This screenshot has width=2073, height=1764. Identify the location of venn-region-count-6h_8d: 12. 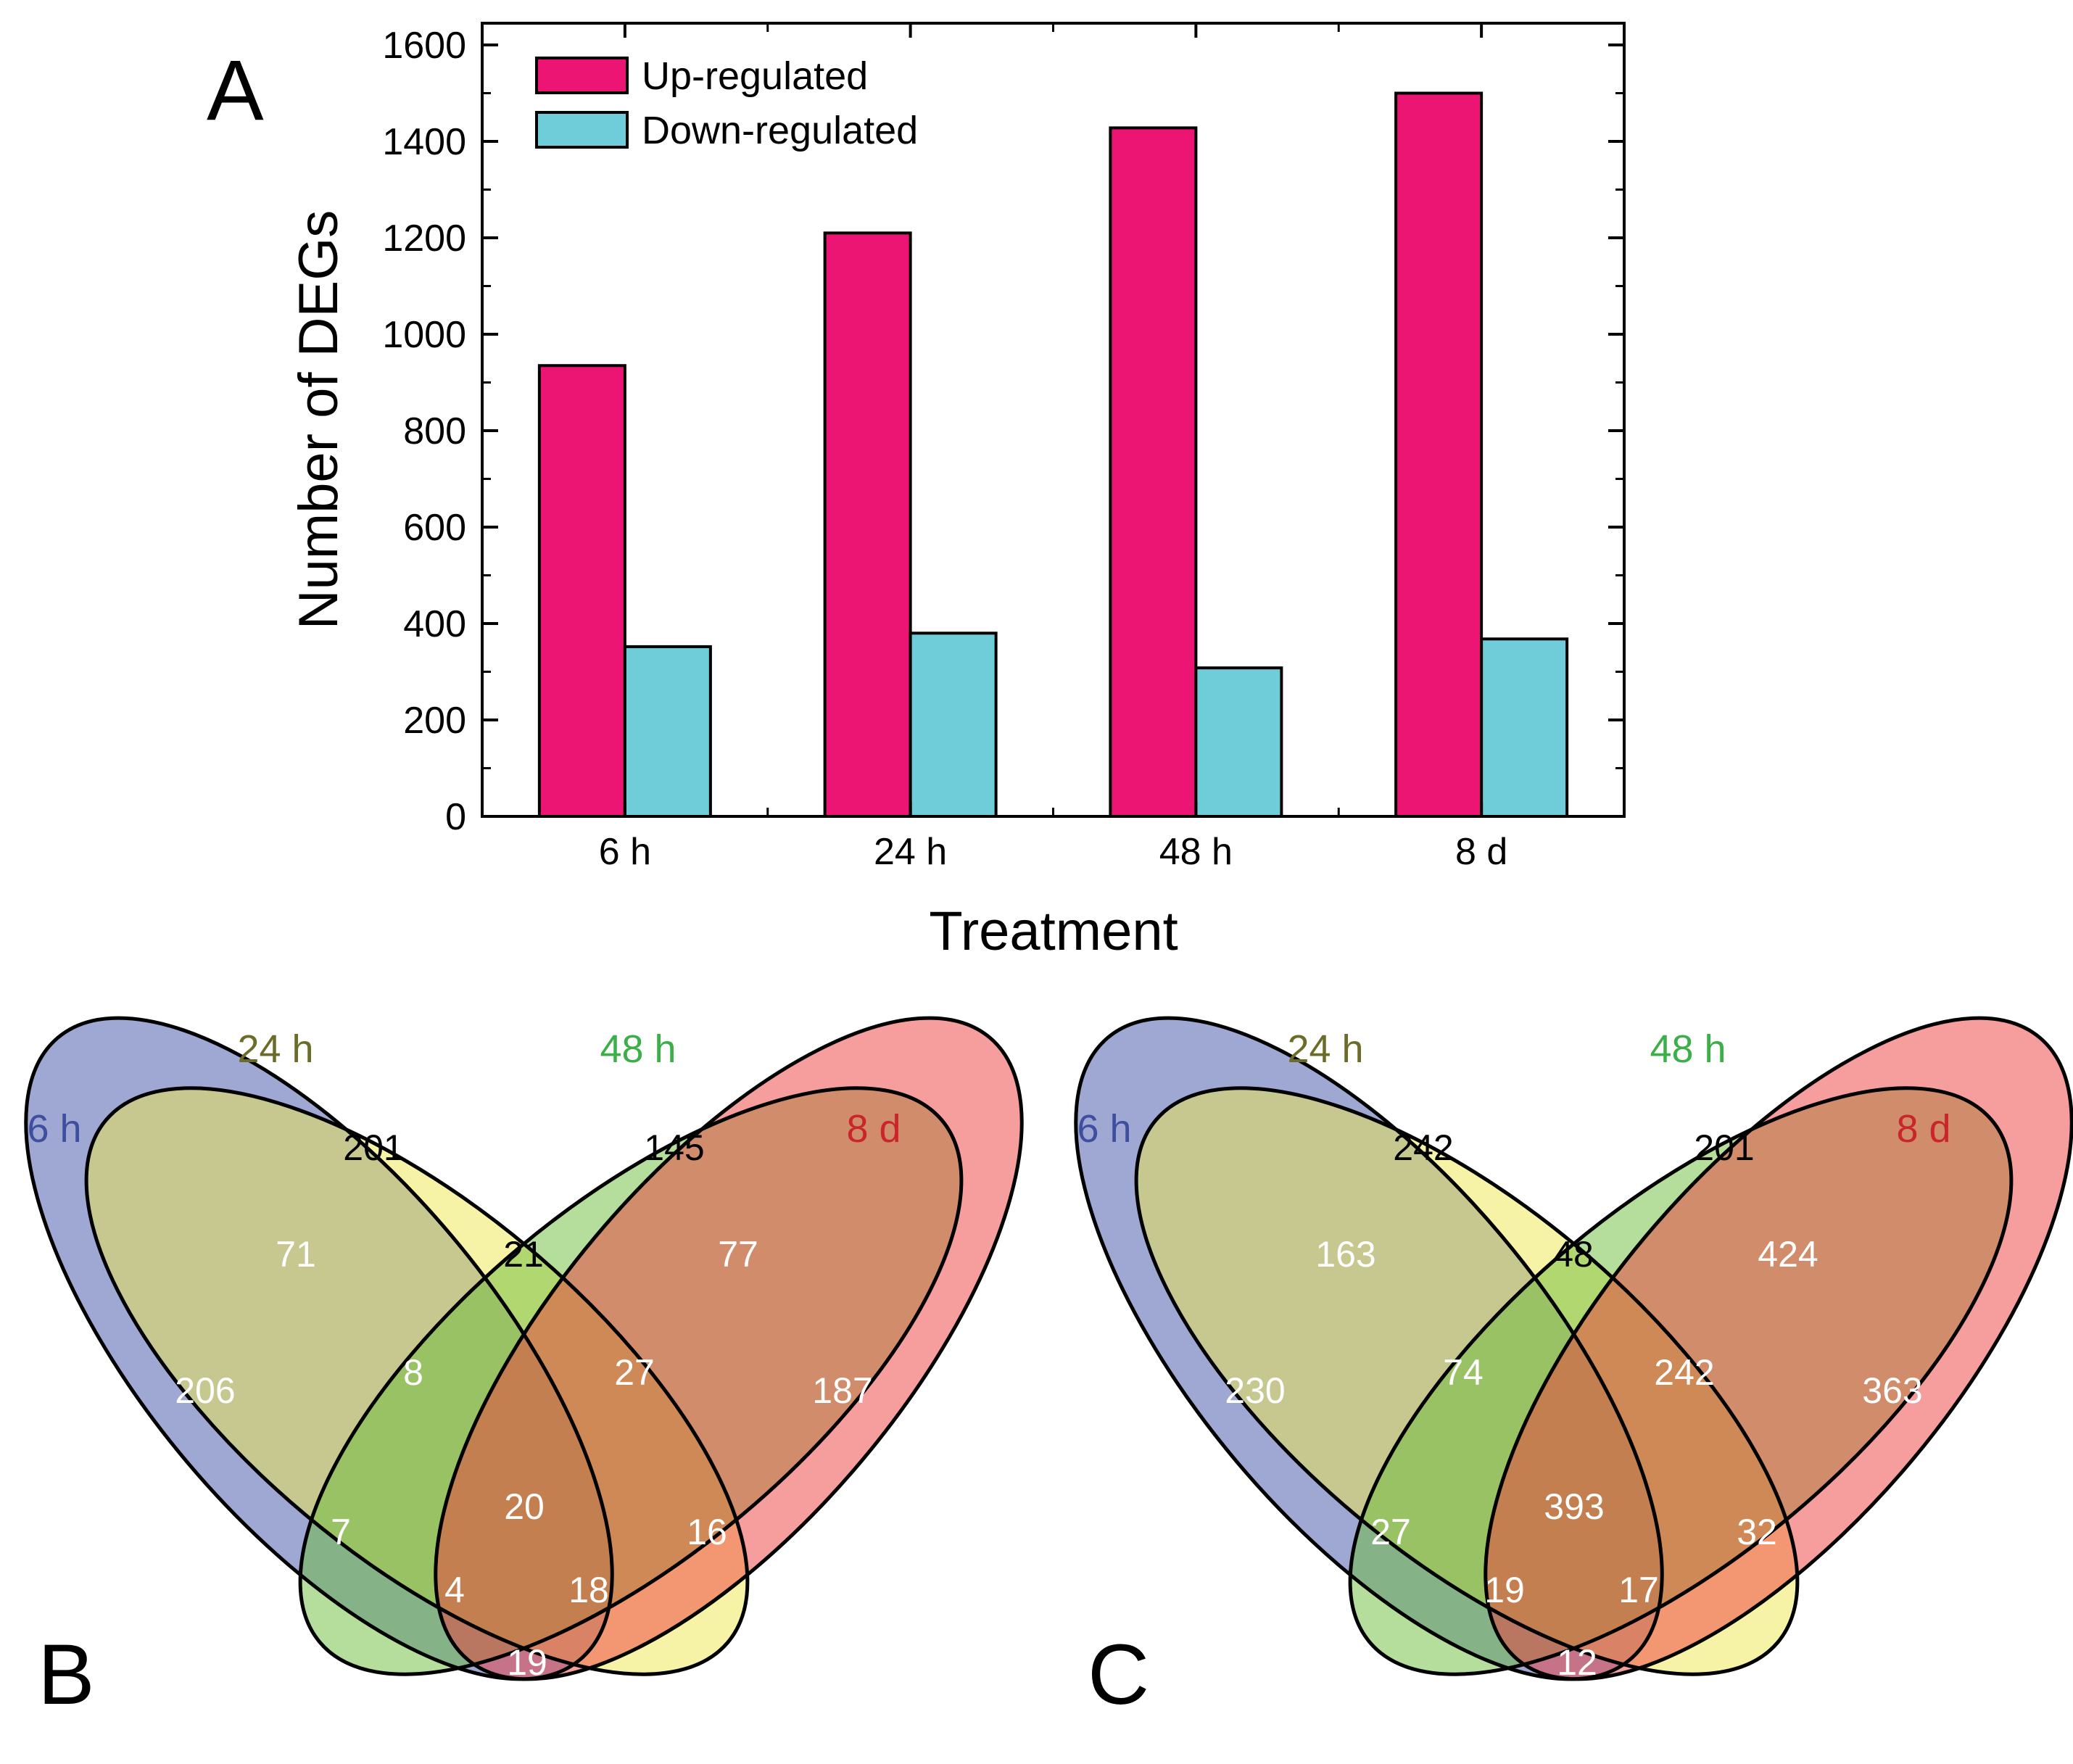
(1577, 1662).